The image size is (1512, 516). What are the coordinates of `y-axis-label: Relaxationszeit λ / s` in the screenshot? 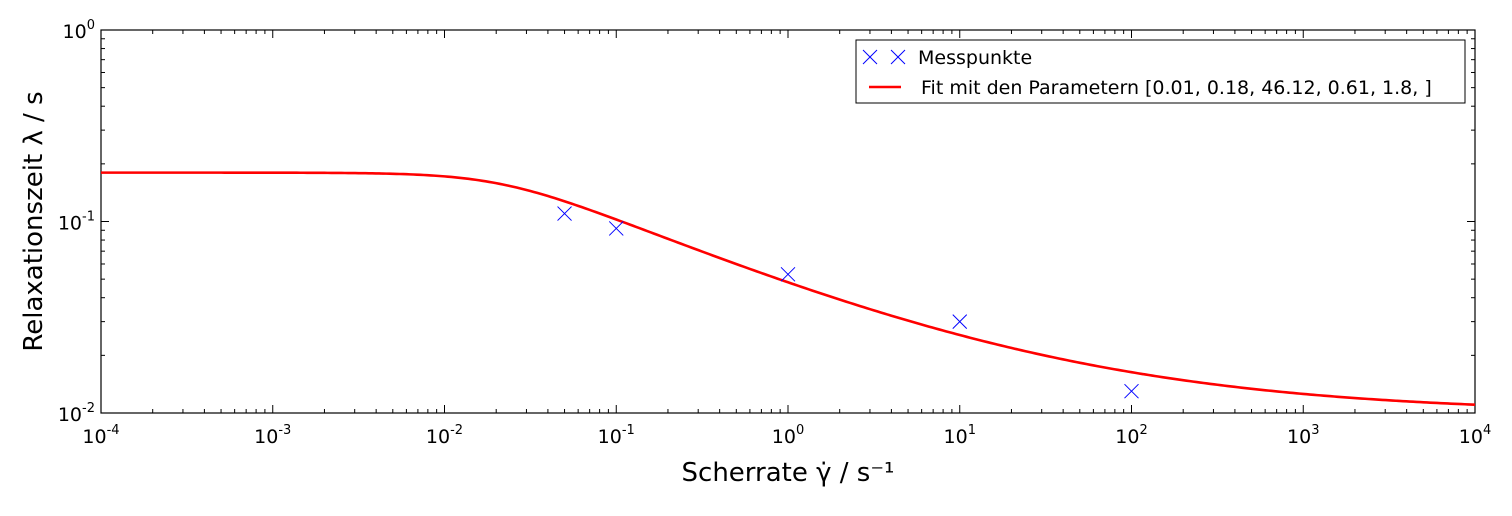 It's located at (34, 221).